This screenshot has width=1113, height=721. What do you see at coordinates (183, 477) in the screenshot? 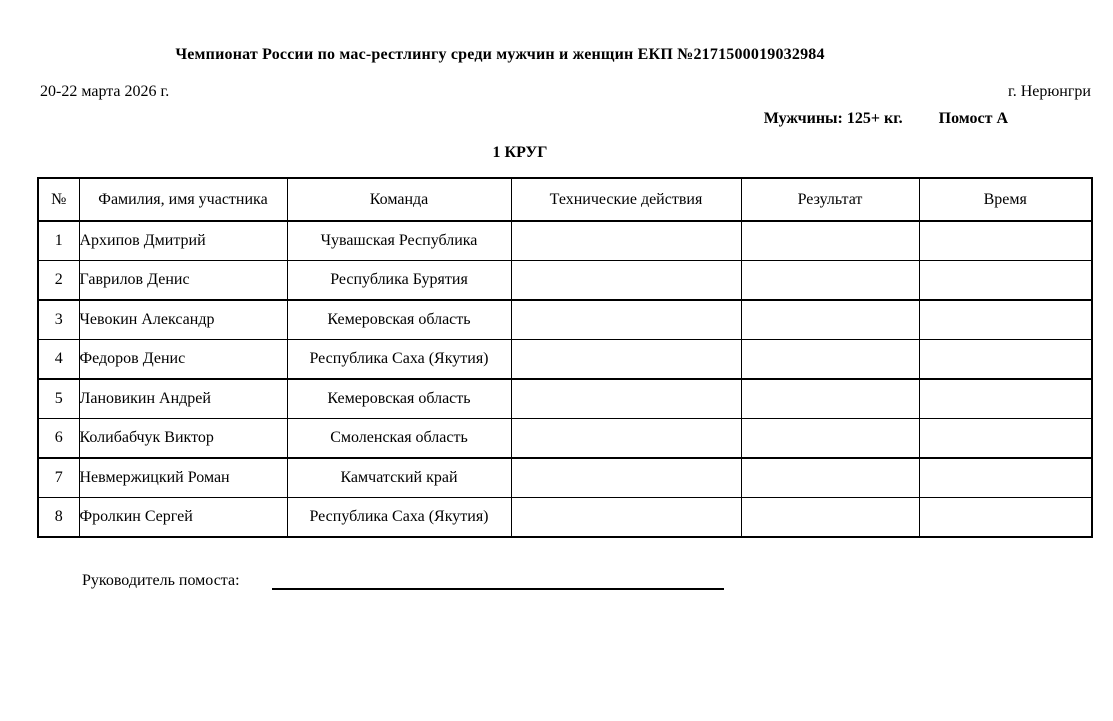
I see `cell-name: Невмержицкий Роман` at bounding box center [183, 477].